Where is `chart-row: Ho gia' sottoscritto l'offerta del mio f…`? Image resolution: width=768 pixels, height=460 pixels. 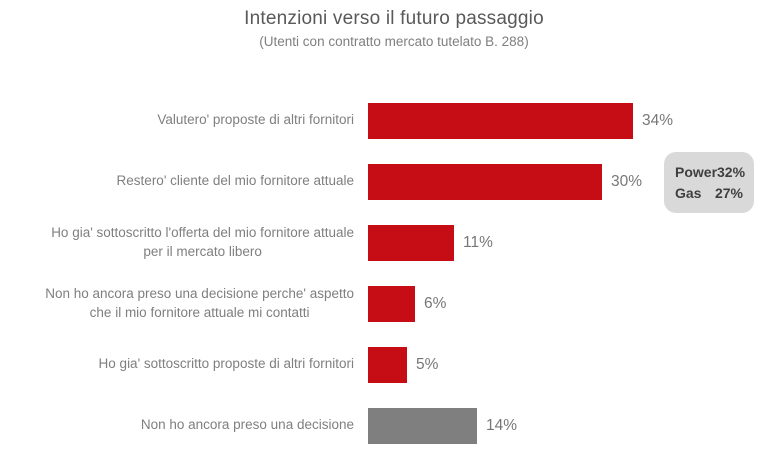 chart-row: Ho gia' sottoscritto l'offerta del mio f… is located at coordinates (384, 242).